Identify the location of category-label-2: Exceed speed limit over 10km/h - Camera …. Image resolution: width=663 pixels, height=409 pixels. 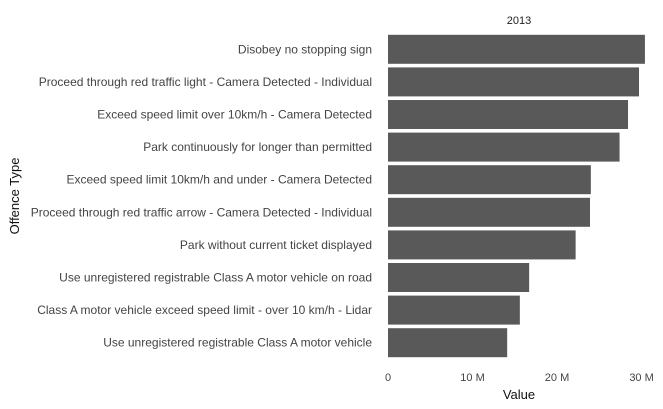
(234, 115).